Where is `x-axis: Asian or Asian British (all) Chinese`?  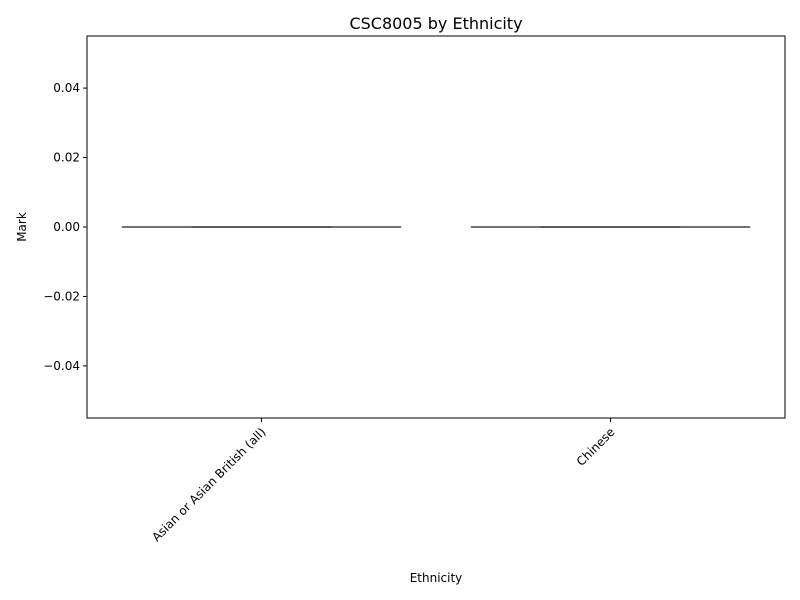
x-axis: Asian or Asian British (all) Chinese is located at coordinates (383, 481).